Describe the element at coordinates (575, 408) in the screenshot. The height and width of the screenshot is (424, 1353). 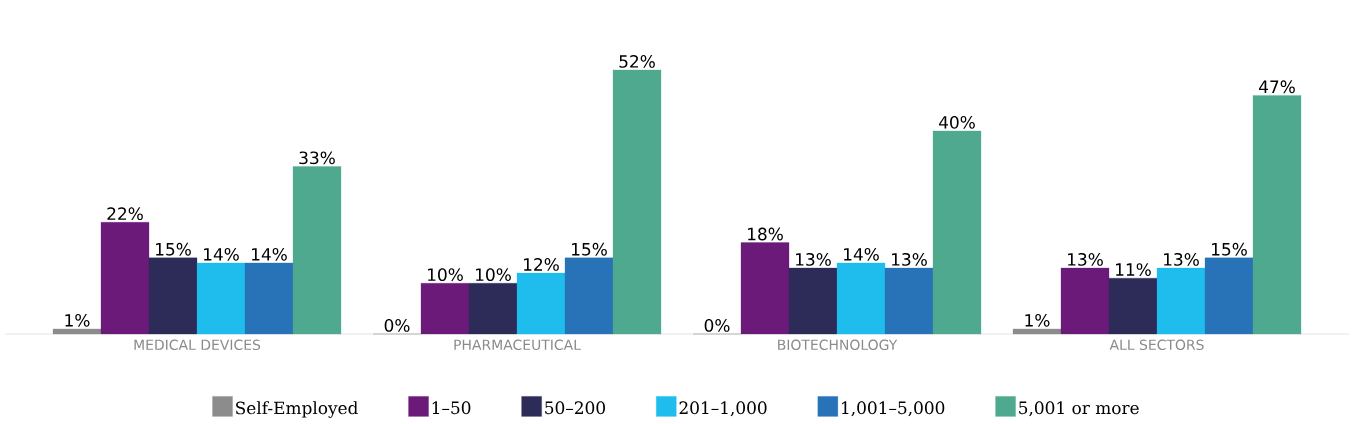
I see `legend-label: 50–200` at that location.